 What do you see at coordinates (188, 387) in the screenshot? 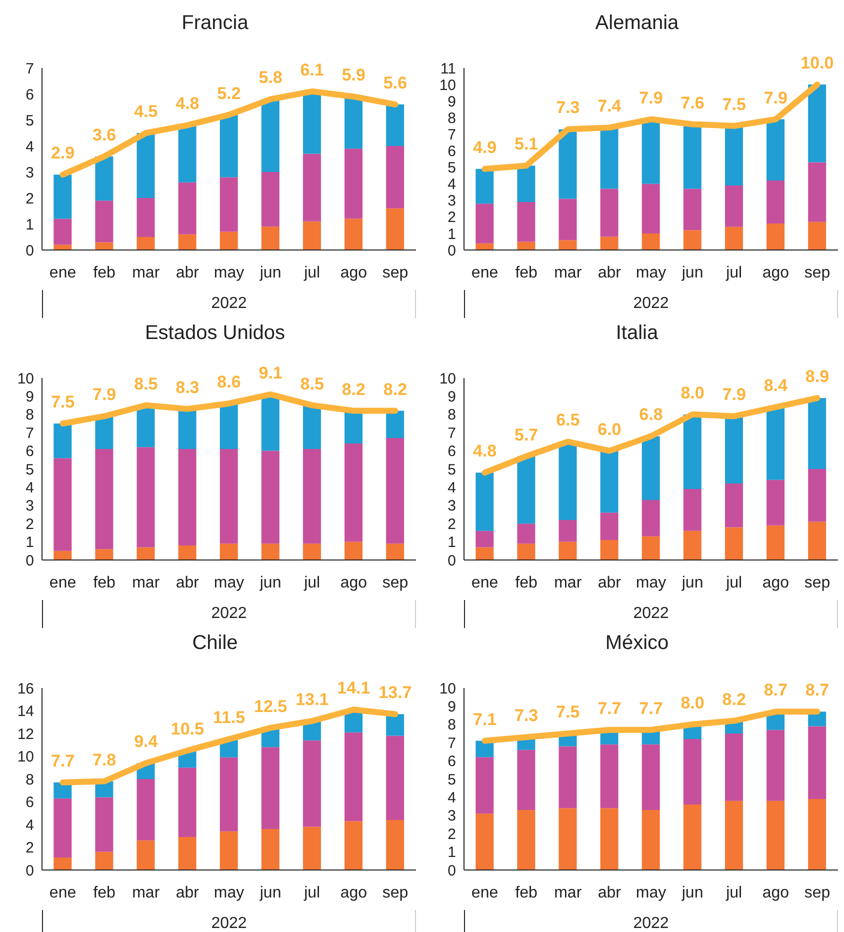
I see `data-label: 8.3` at bounding box center [188, 387].